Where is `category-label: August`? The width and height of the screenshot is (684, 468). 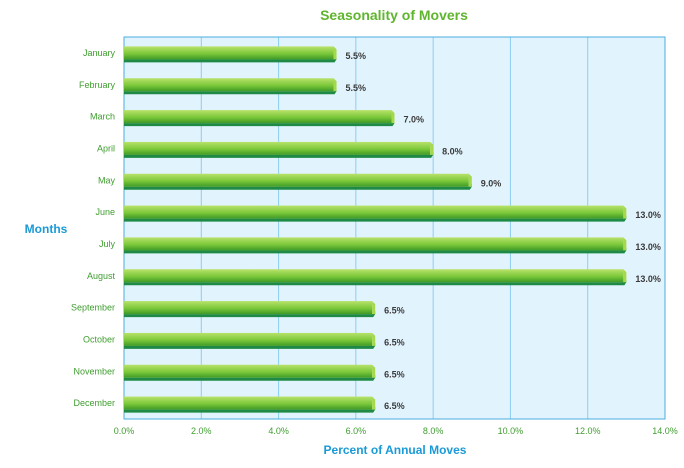
category-label: August is located at coordinates (101, 276).